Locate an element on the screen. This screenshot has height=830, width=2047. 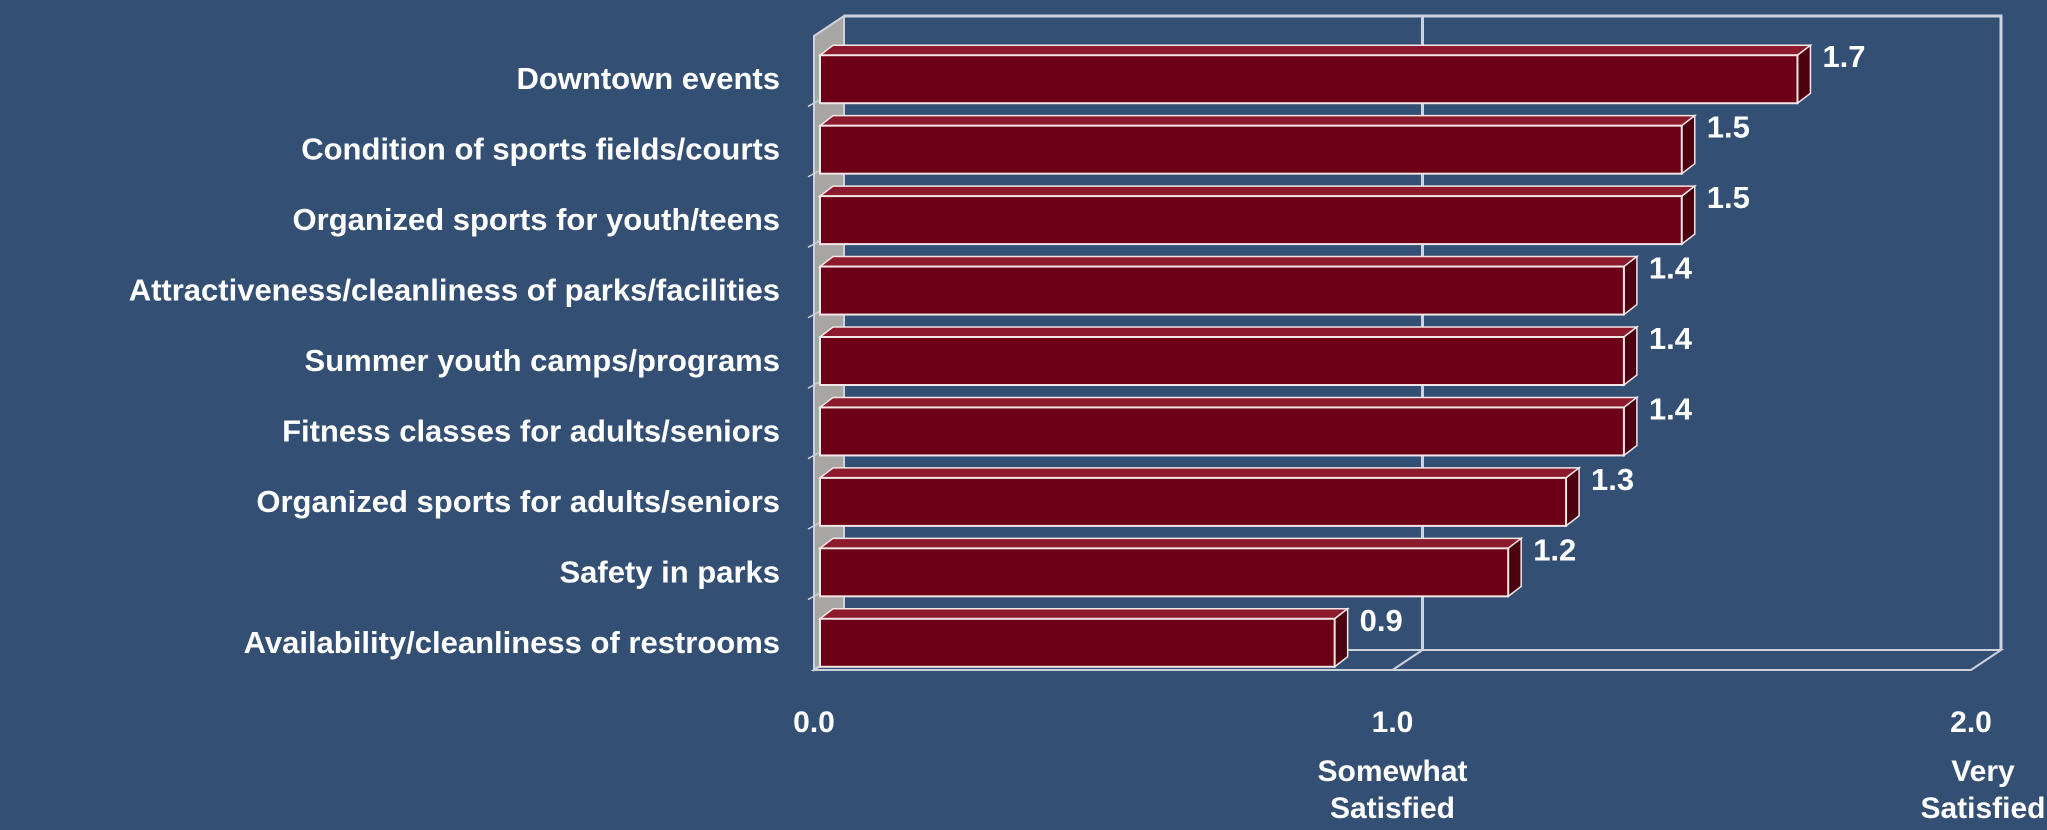
x-tick-label: 1.0 is located at coordinates (1393, 722).